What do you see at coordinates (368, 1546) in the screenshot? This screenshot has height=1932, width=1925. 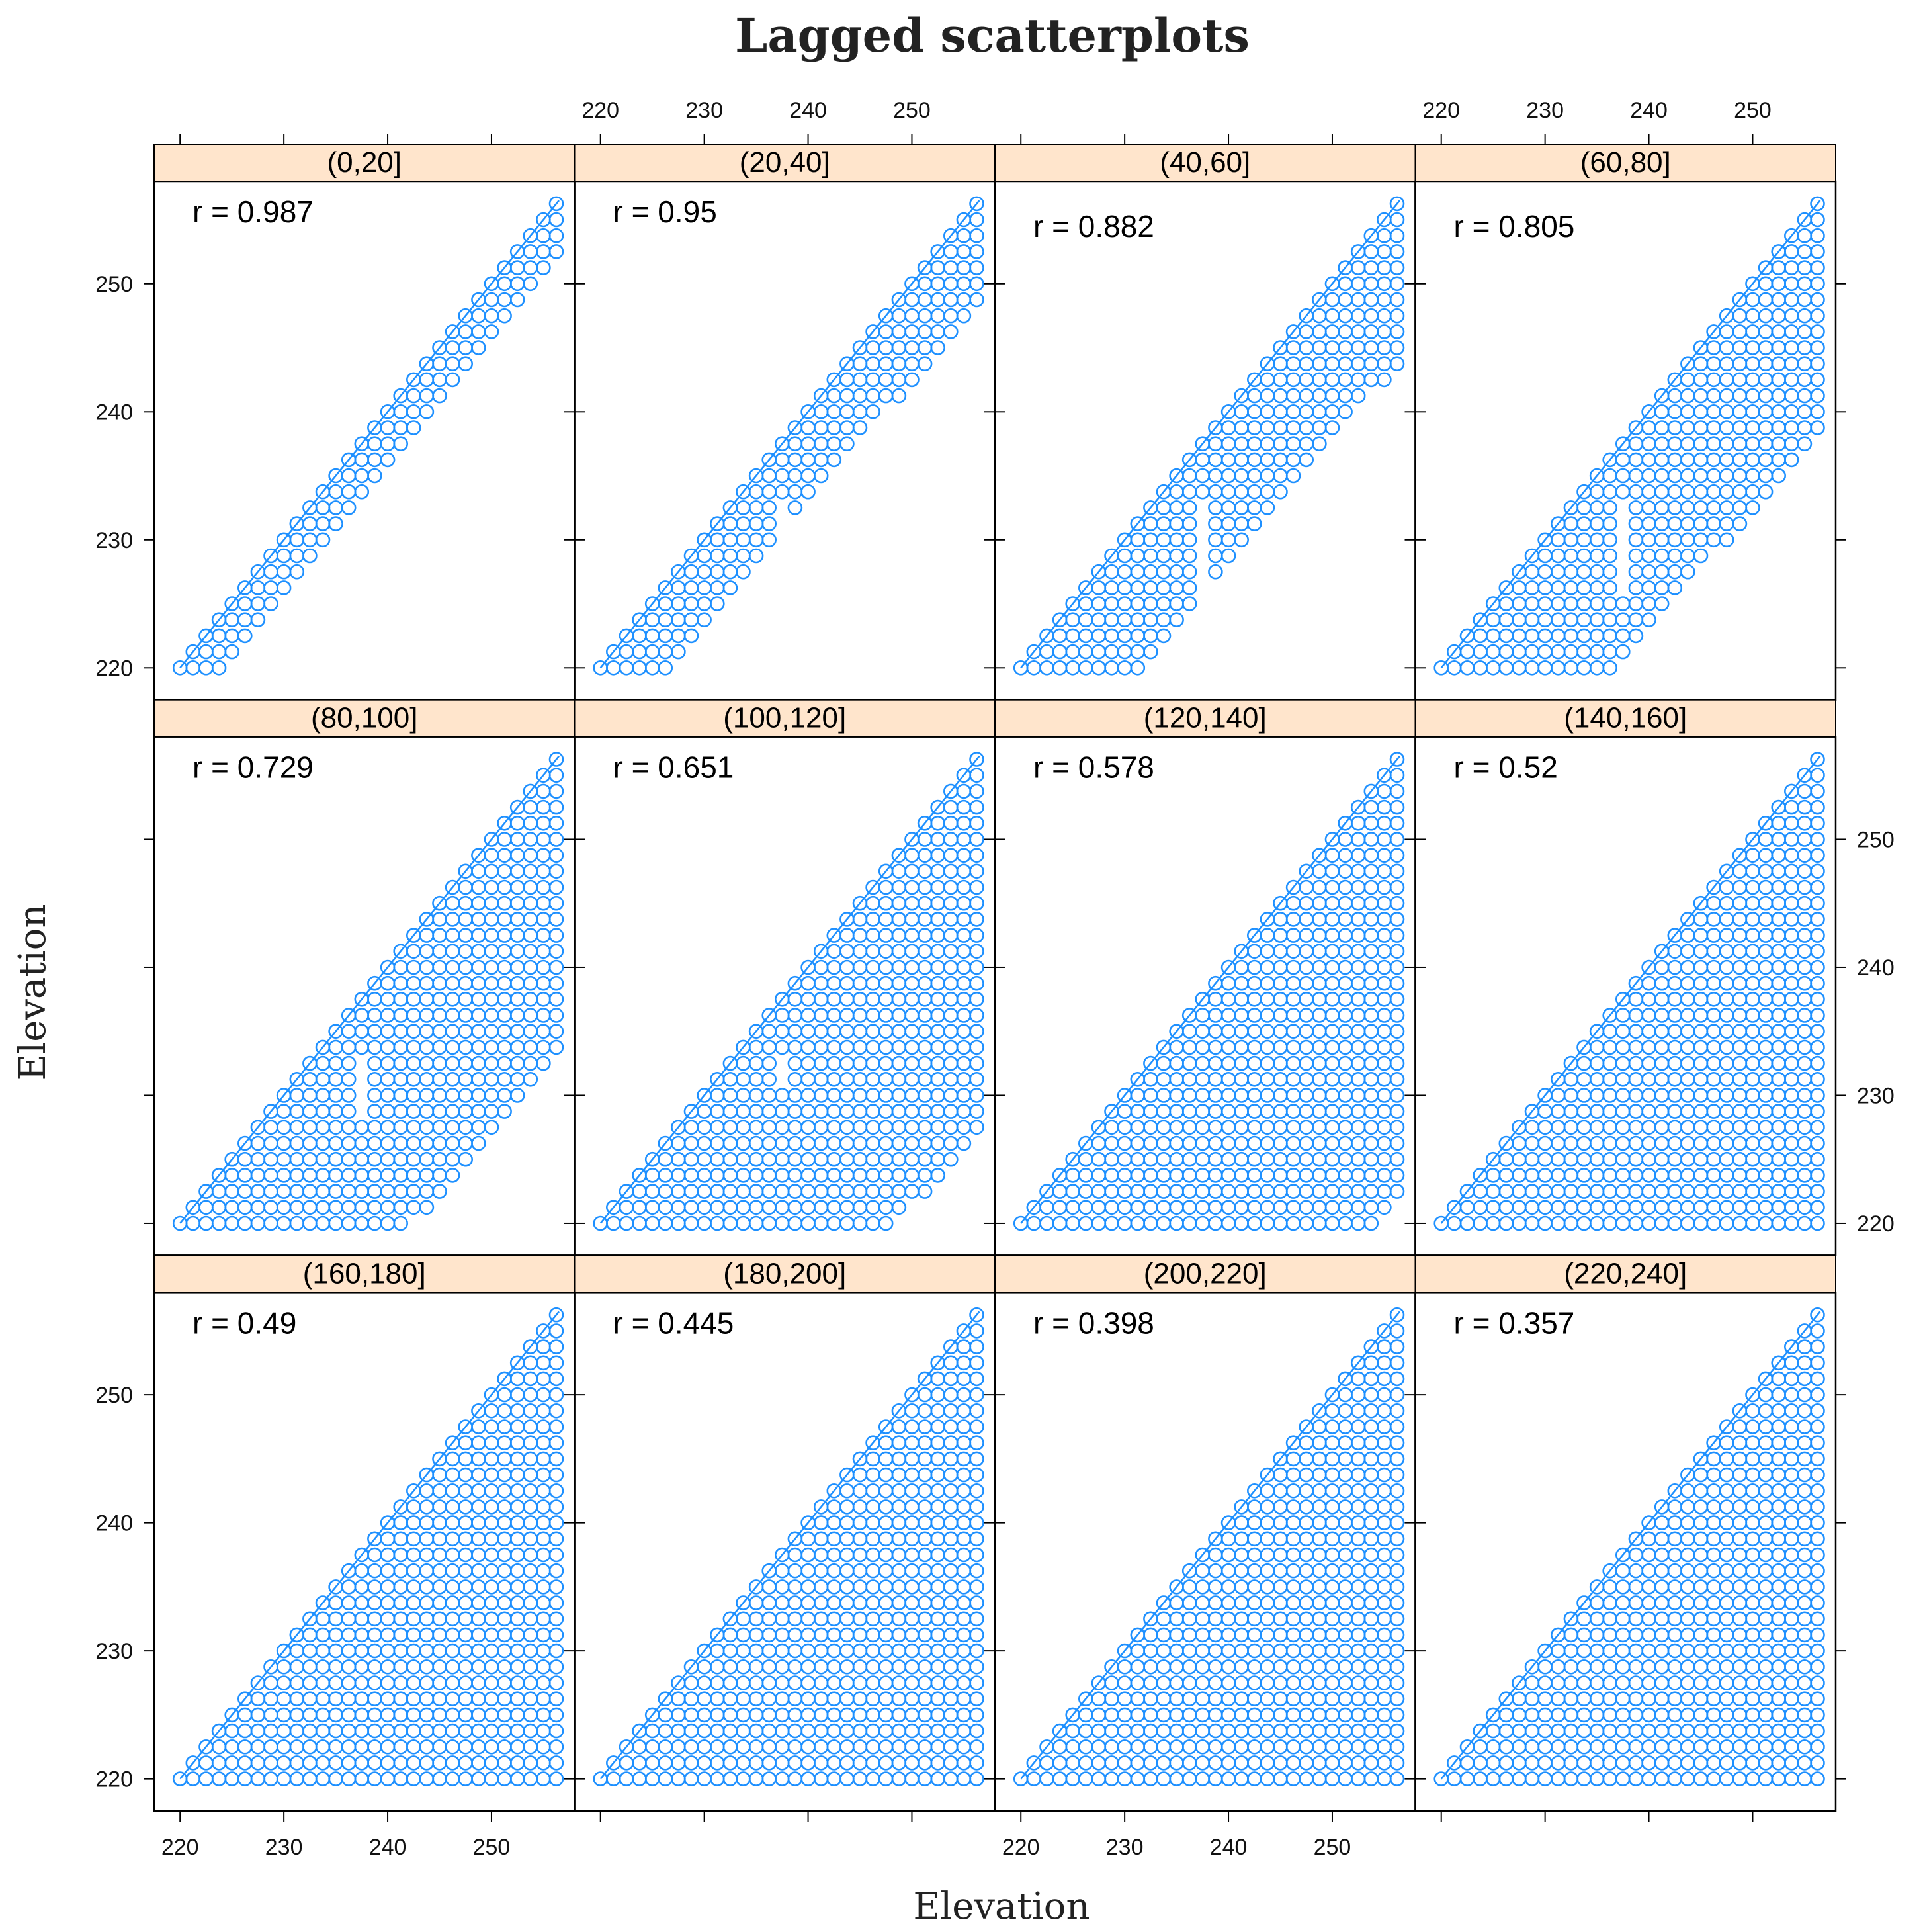 I see `panel-9-points` at bounding box center [368, 1546].